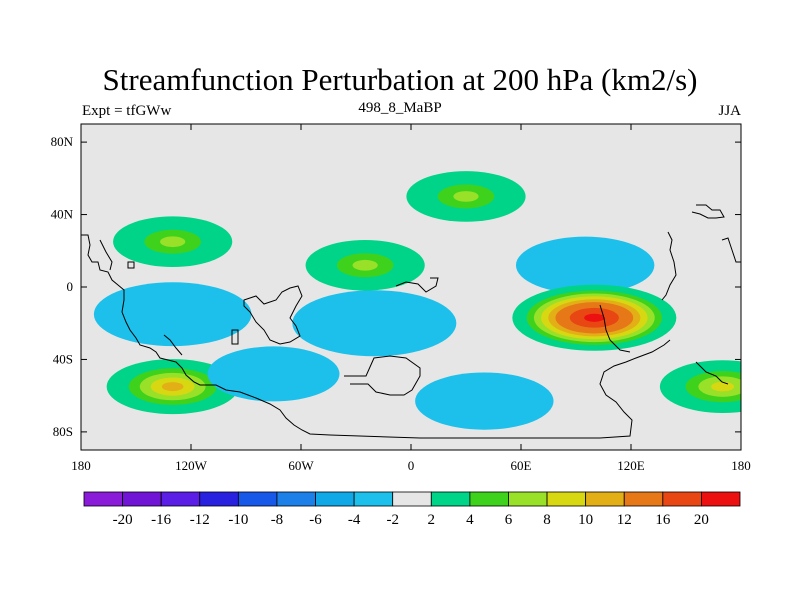  I want to click on y-tick-label: 0, so click(70, 286).